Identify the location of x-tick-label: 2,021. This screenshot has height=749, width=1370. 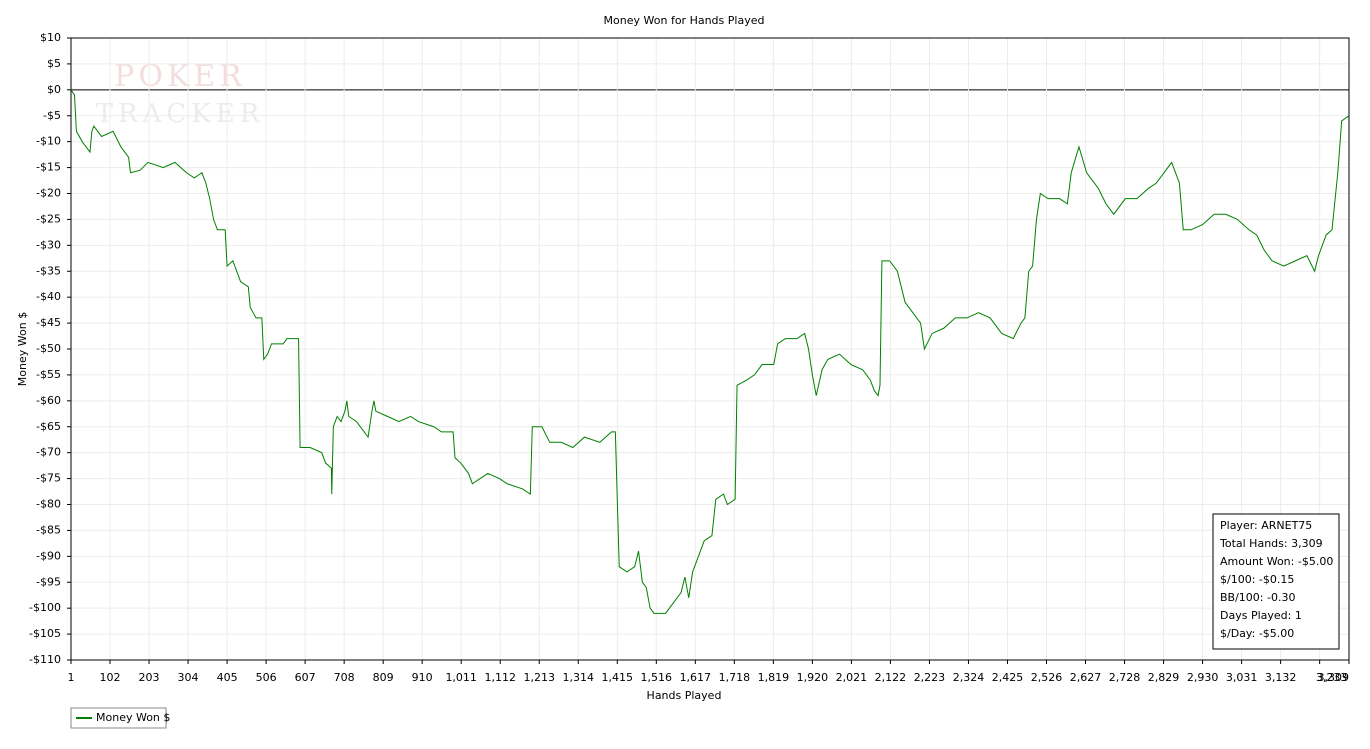
(852, 677).